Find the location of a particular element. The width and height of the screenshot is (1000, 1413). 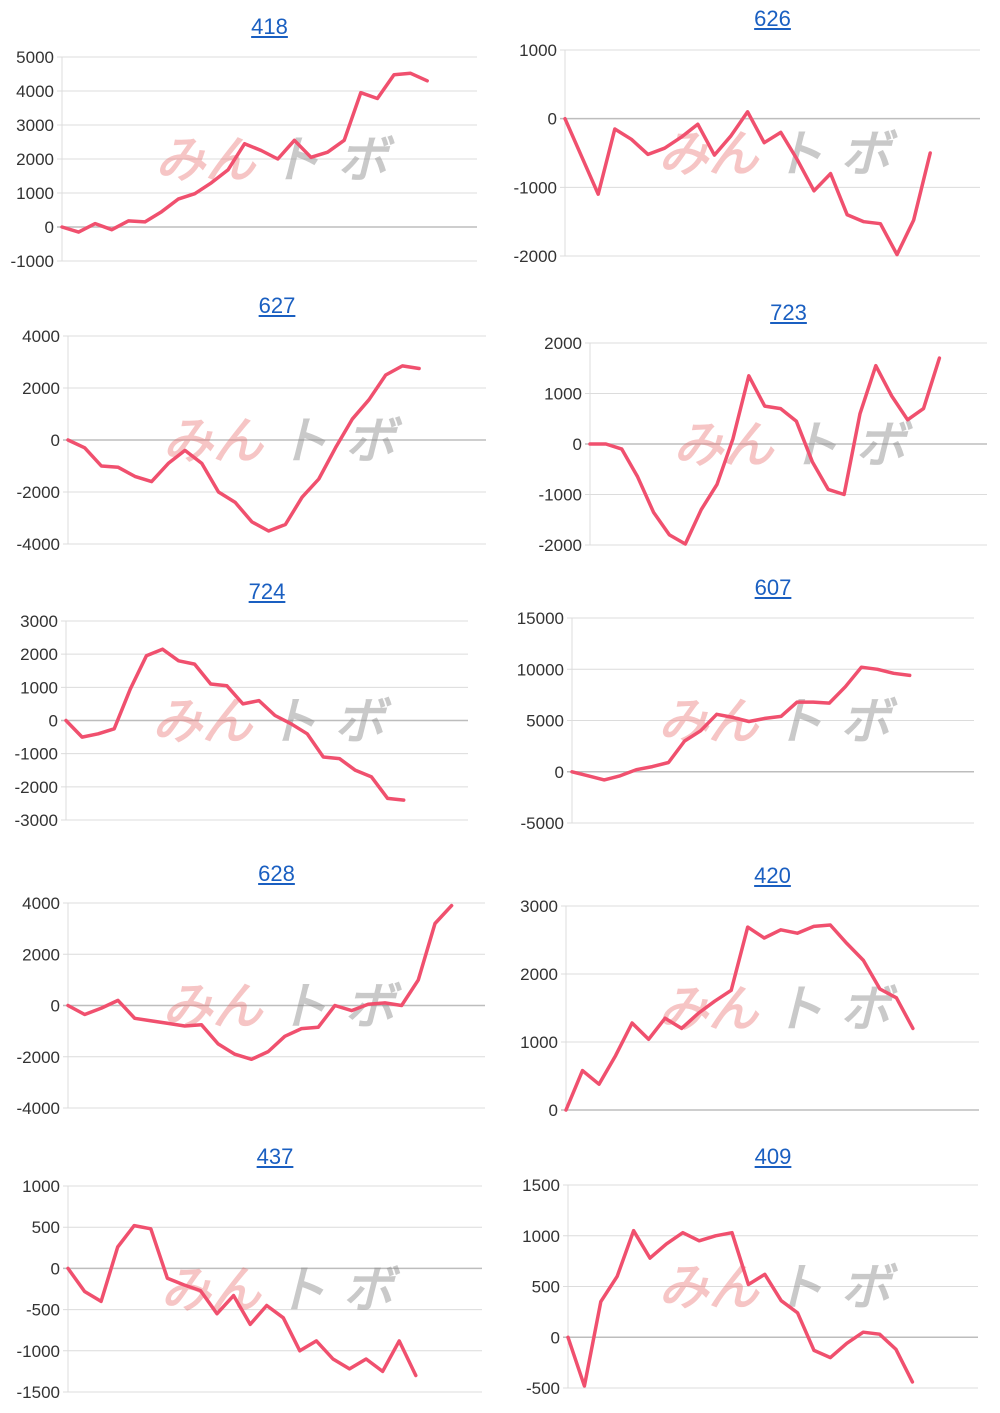

chart-panel-1: 626 1000 0 -1000 -2000 みんト ボ is located at coordinates (750, 141).